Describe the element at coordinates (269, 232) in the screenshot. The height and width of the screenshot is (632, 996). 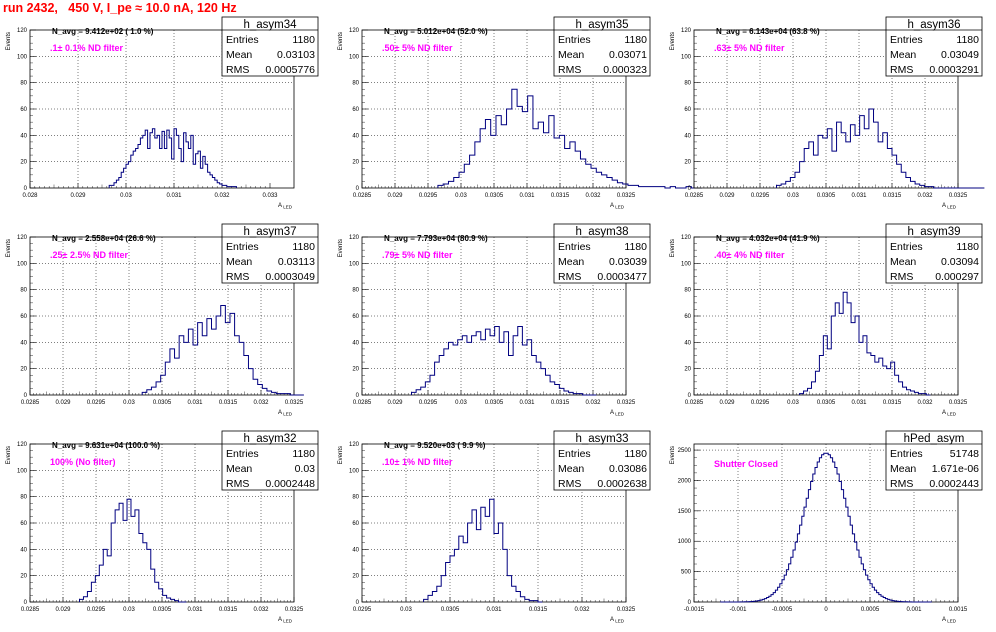
I see `stats-title: h_asym37` at that location.